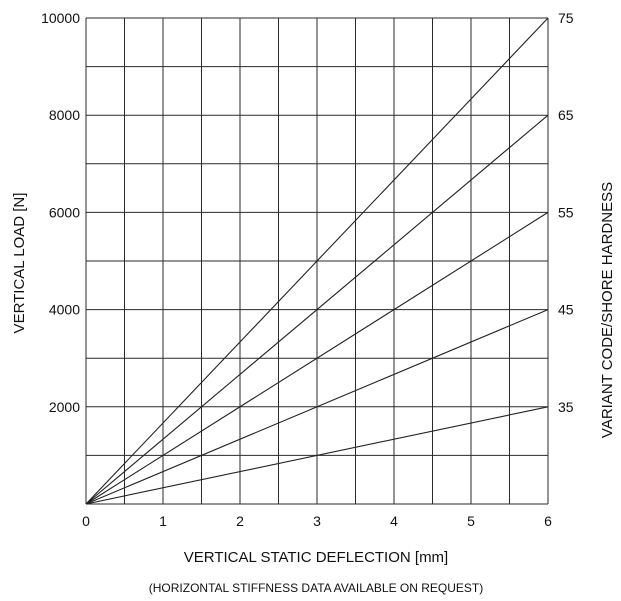 The width and height of the screenshot is (621, 601). I want to click on y-tick-label: 6000, so click(64, 212).